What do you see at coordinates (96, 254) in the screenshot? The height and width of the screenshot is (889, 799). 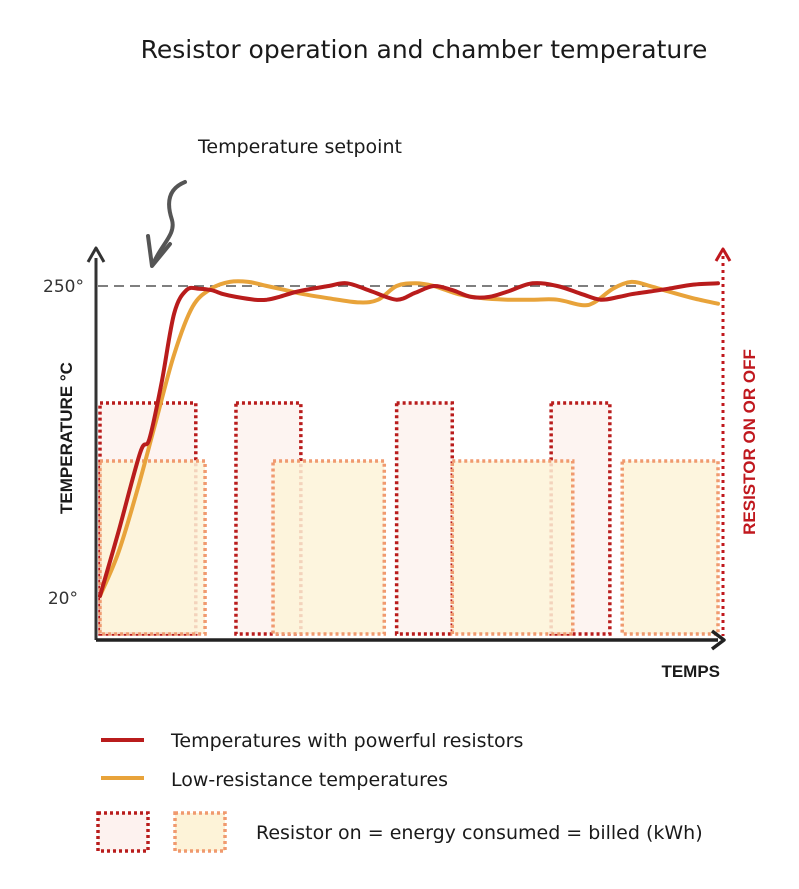 I see `y-axis-arrow` at bounding box center [96, 254].